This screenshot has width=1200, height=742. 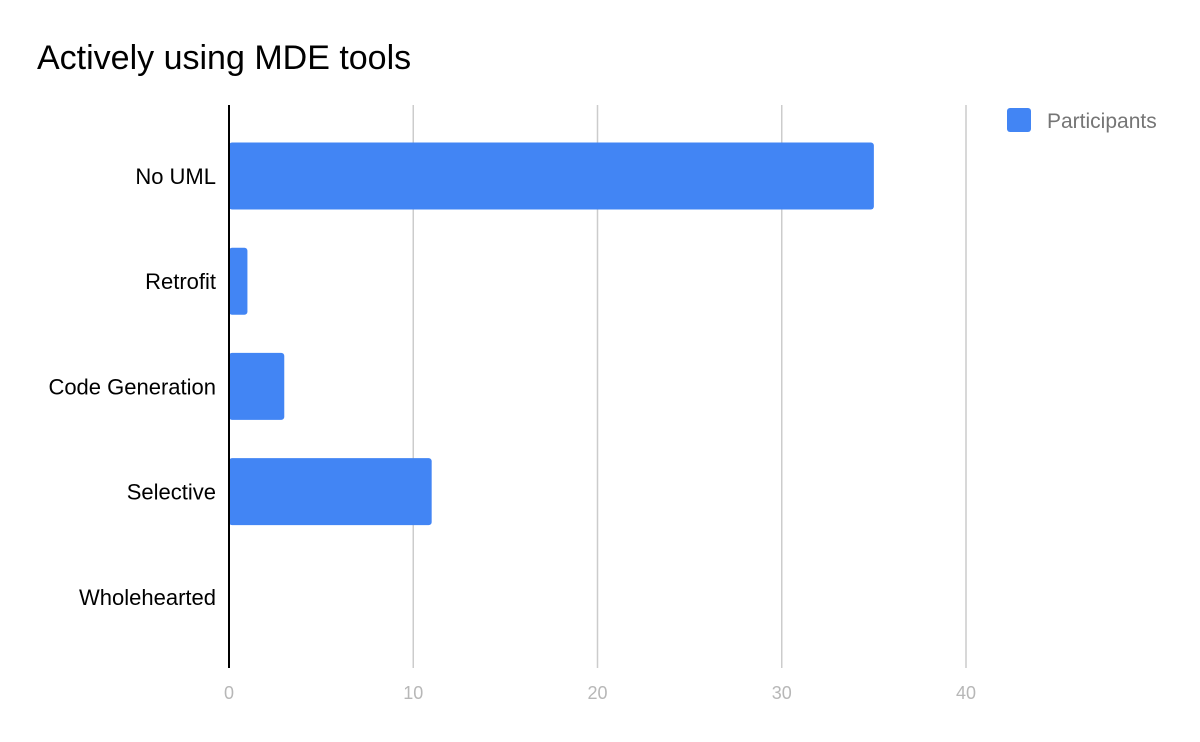 I want to click on x-tick-label: 10, so click(x=413, y=693).